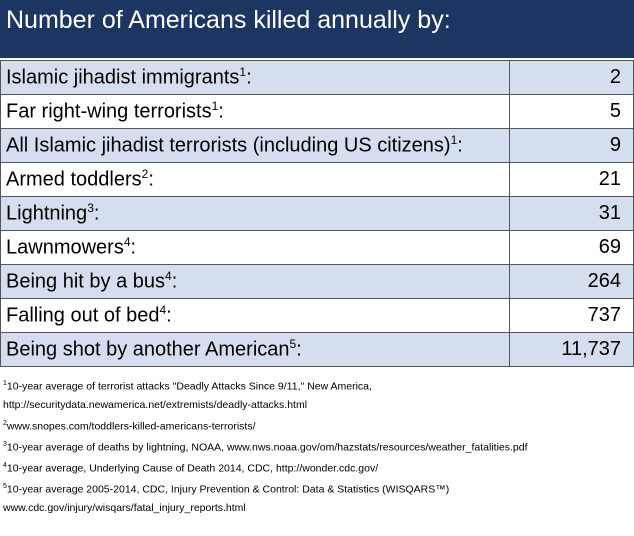 This screenshot has width=634, height=536. I want to click on row-label-cell: Being shot by another American5:, so click(255, 349).